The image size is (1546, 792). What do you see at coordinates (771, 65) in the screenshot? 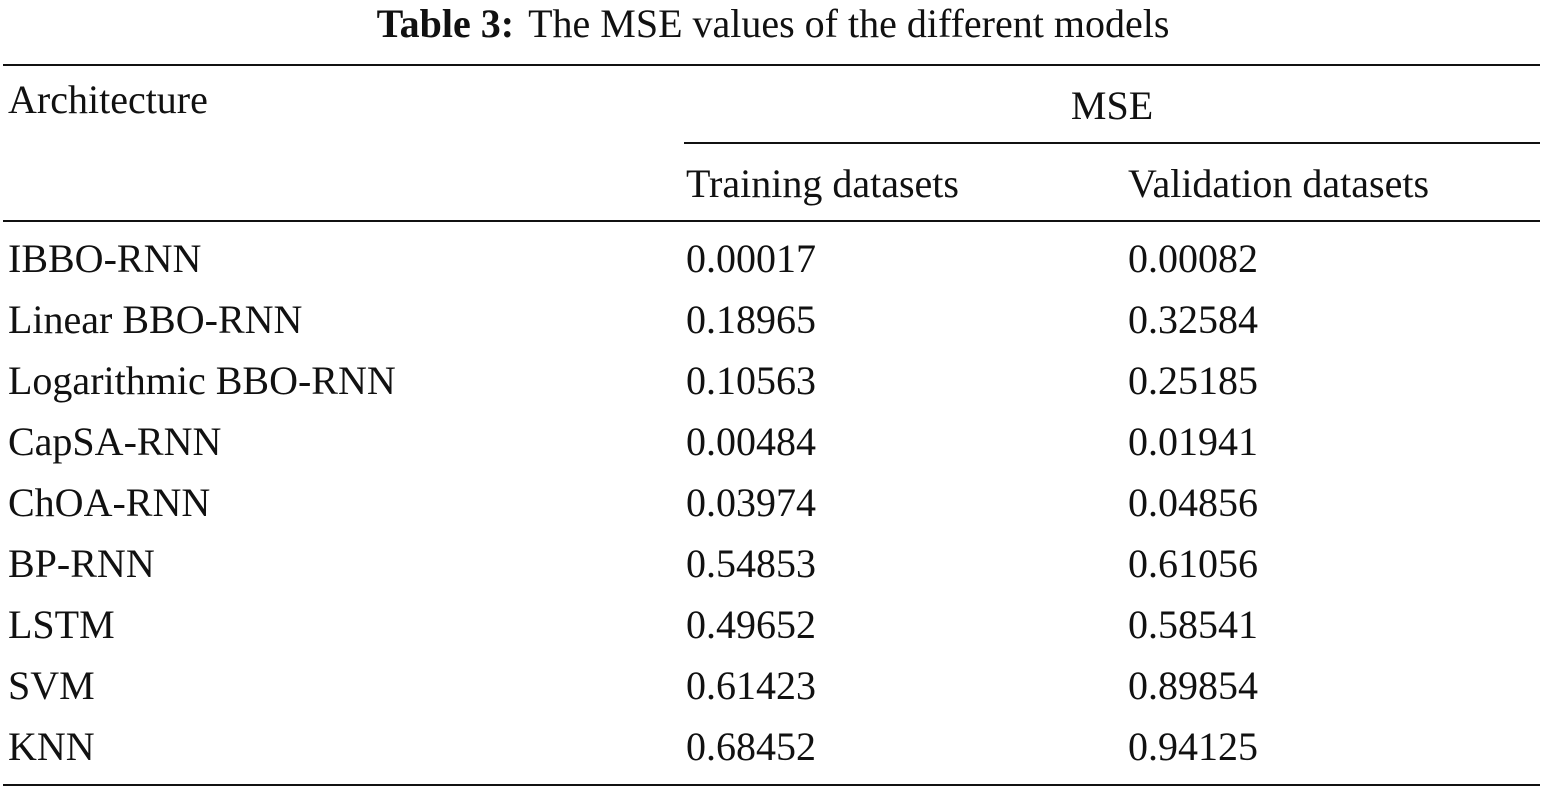
I see `table-top-rule` at bounding box center [771, 65].